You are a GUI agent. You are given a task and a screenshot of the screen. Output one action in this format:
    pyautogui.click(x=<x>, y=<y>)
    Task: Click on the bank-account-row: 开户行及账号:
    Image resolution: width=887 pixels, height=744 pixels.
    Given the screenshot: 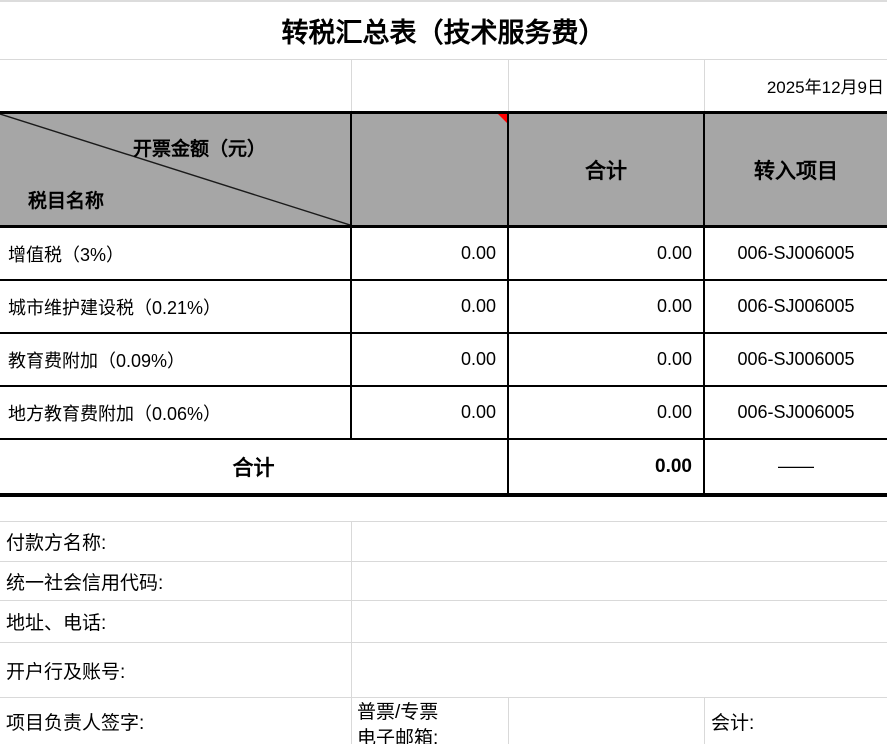 What is the action you would take?
    pyautogui.click(x=443, y=669)
    